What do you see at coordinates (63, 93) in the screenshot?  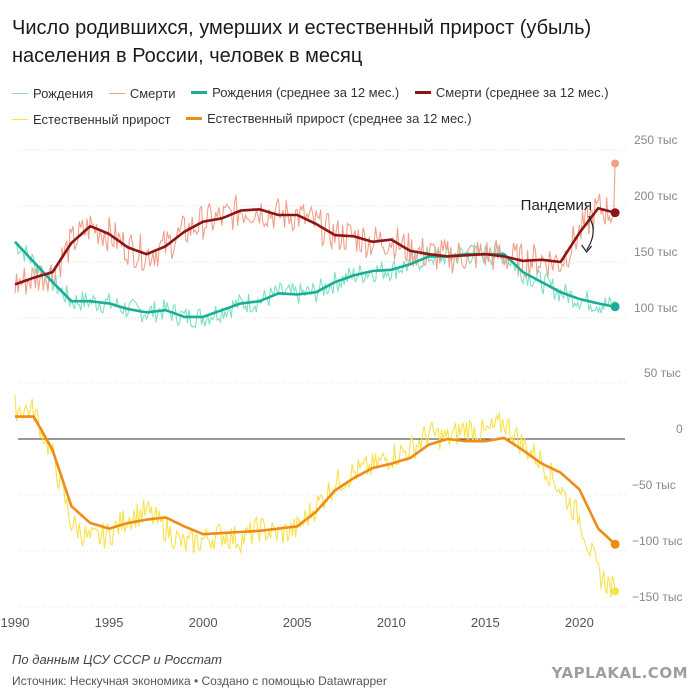 I see `legend-label-births: Рождения` at bounding box center [63, 93].